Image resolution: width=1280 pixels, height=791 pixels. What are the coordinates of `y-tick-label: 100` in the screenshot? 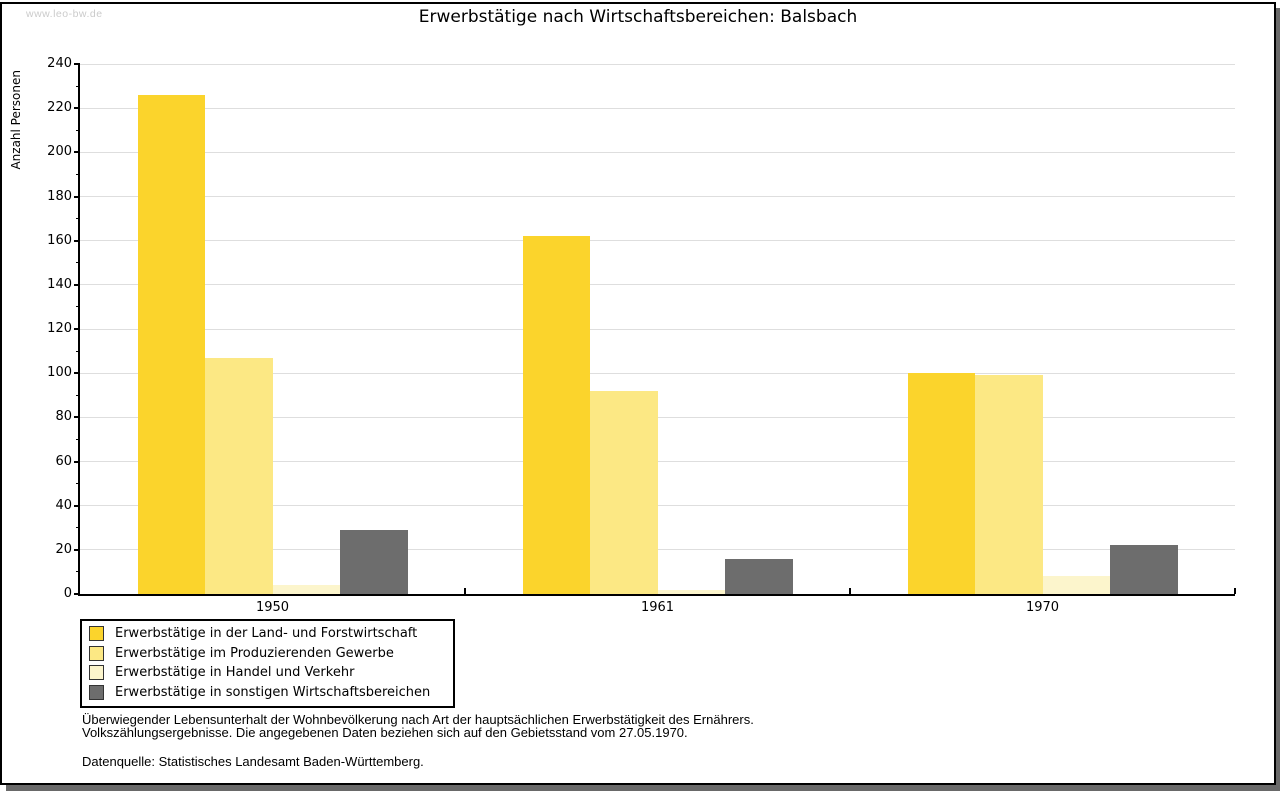 It's located at (59, 373).